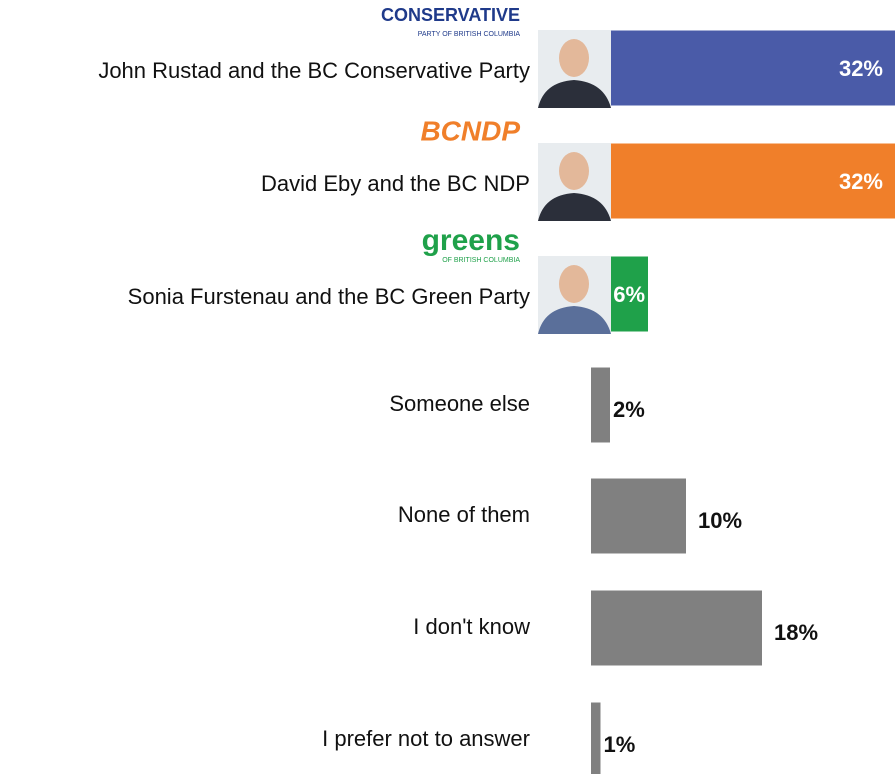 Image resolution: width=896 pixels, height=774 pixels. Describe the element at coordinates (629, 294) in the screenshot. I see `value-label: 6%` at that location.